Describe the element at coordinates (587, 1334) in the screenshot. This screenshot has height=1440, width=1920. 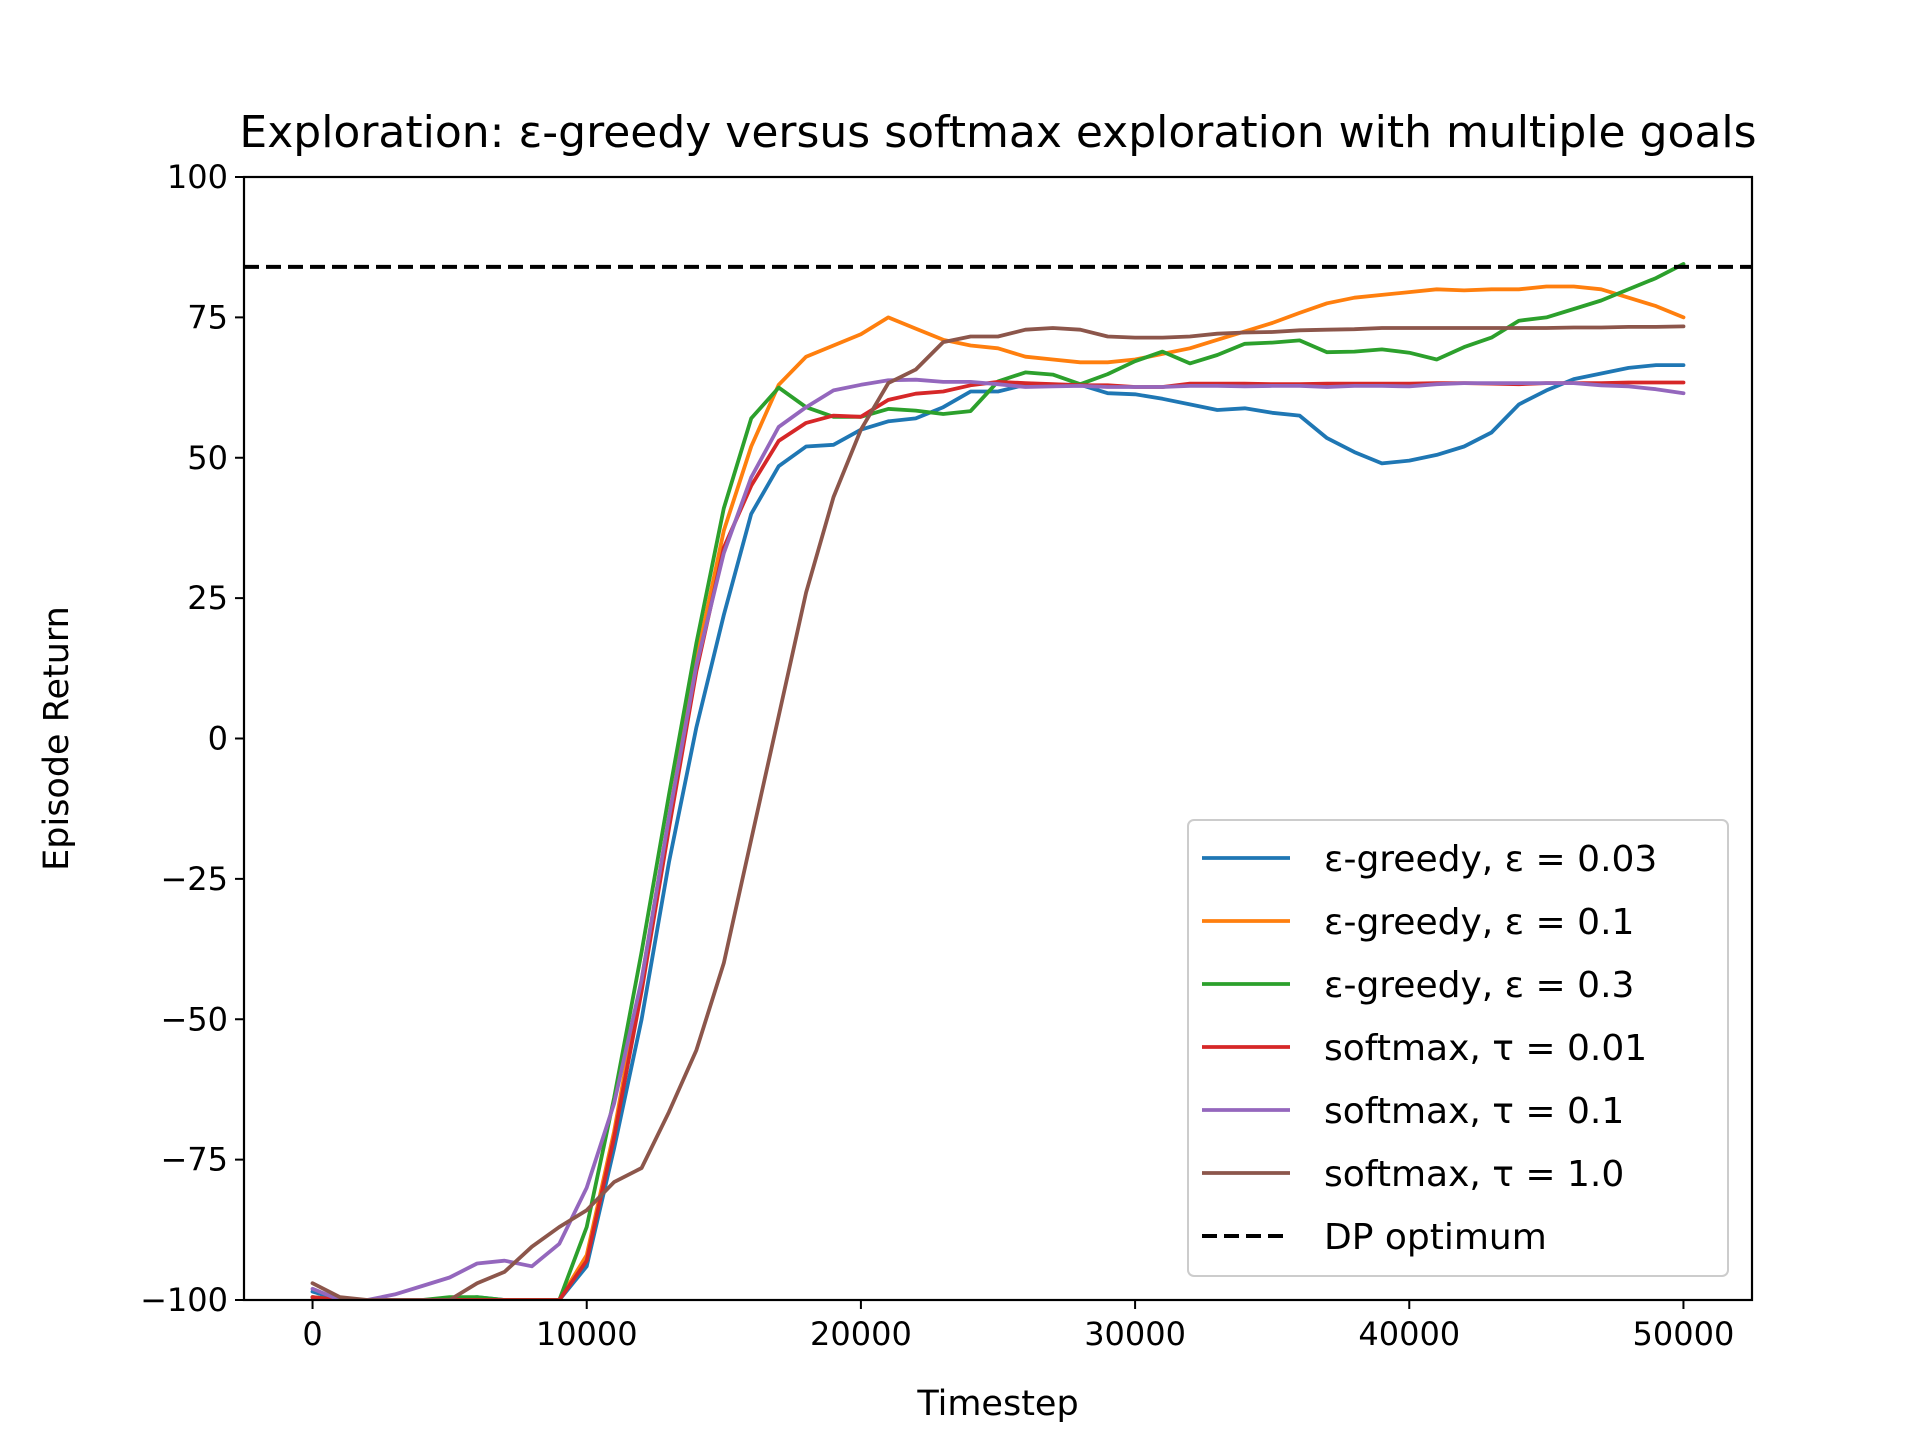
I see `x-tick-label: 10000` at that location.